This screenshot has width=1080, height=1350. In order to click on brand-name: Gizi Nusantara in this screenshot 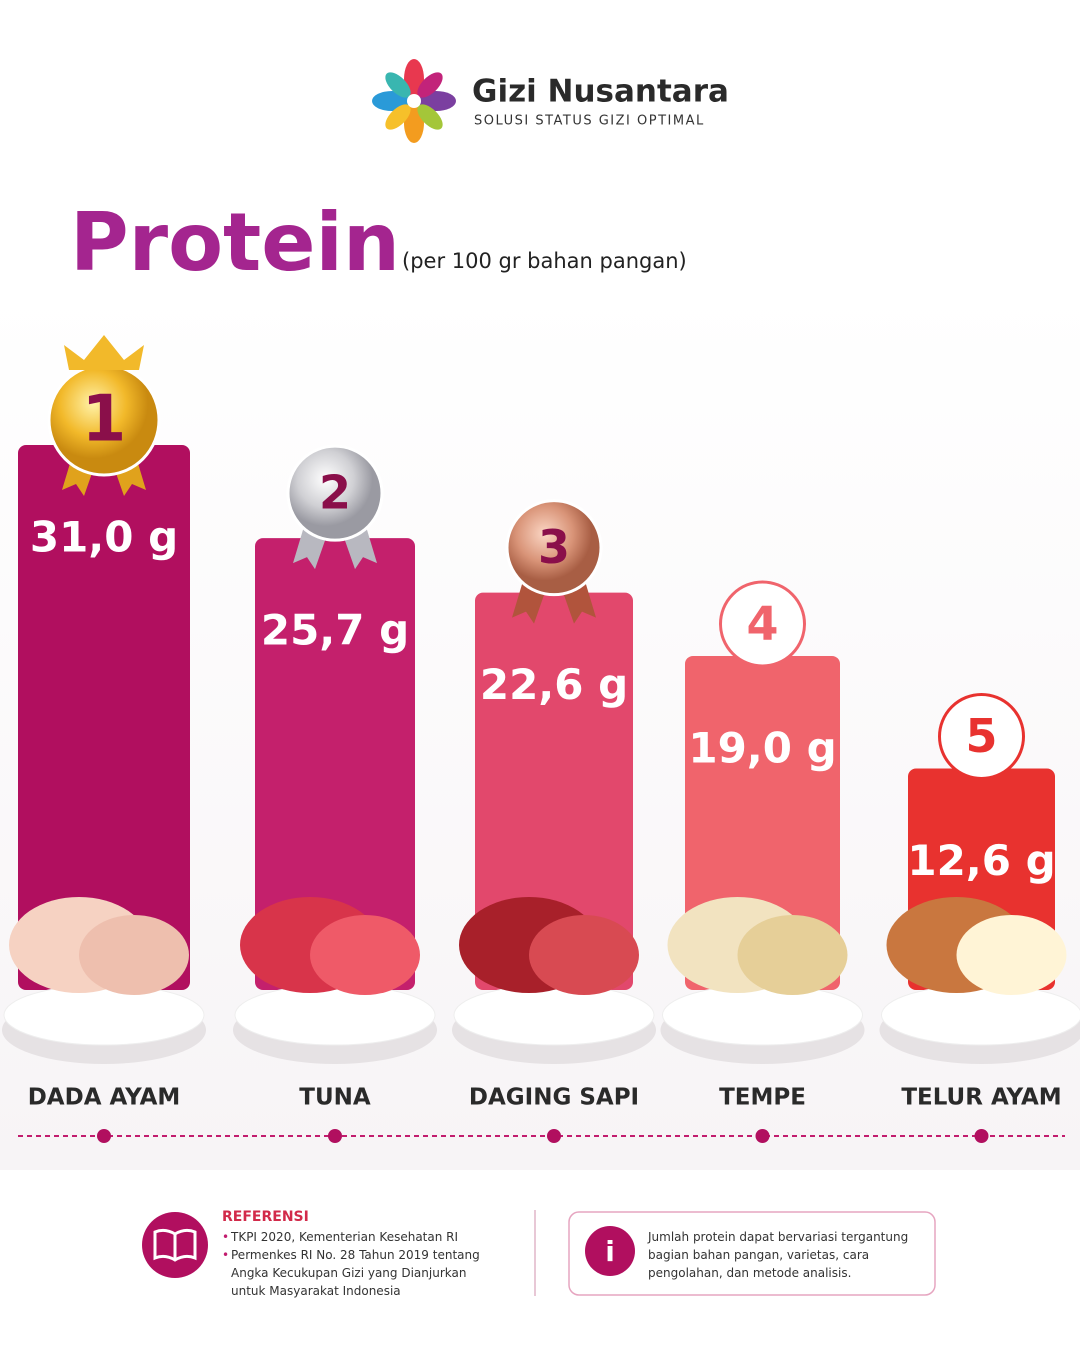, I will do `click(600, 92)`.